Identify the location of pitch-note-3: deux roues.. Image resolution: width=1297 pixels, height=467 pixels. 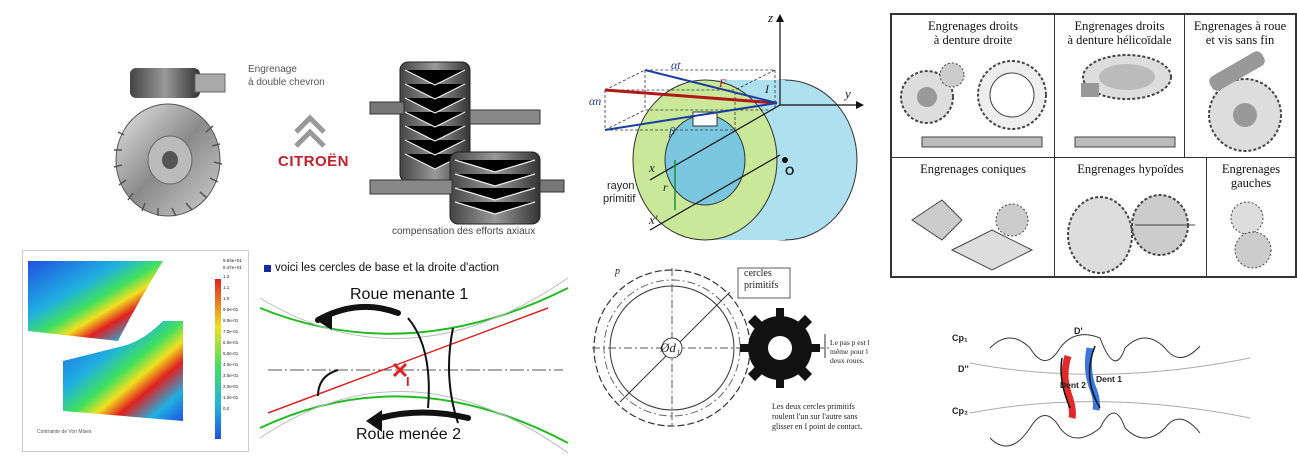
(847, 360).